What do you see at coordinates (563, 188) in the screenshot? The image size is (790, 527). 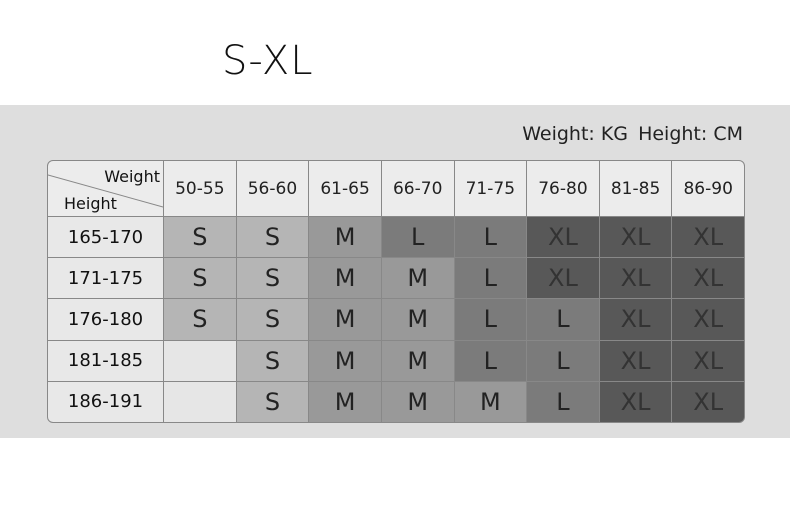 I see `weight-header: 76-80` at bounding box center [563, 188].